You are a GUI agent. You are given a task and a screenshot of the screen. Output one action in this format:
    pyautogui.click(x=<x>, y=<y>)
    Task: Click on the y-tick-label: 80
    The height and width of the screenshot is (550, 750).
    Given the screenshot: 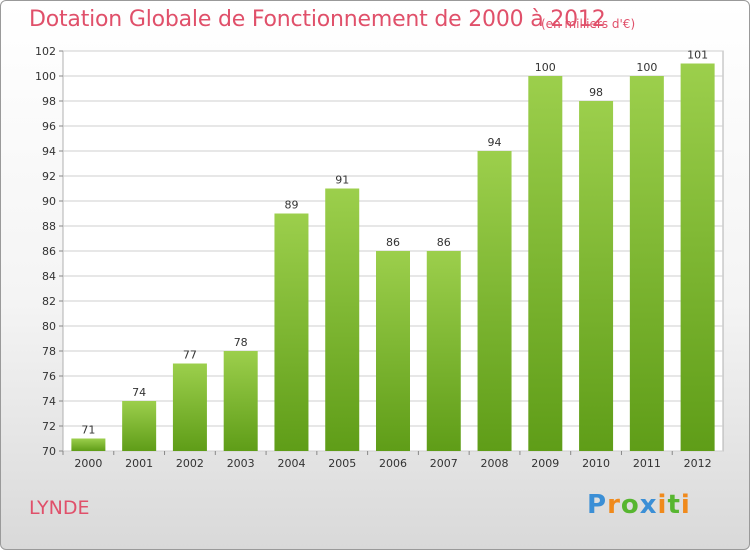 What is the action you would take?
    pyautogui.click(x=49, y=326)
    